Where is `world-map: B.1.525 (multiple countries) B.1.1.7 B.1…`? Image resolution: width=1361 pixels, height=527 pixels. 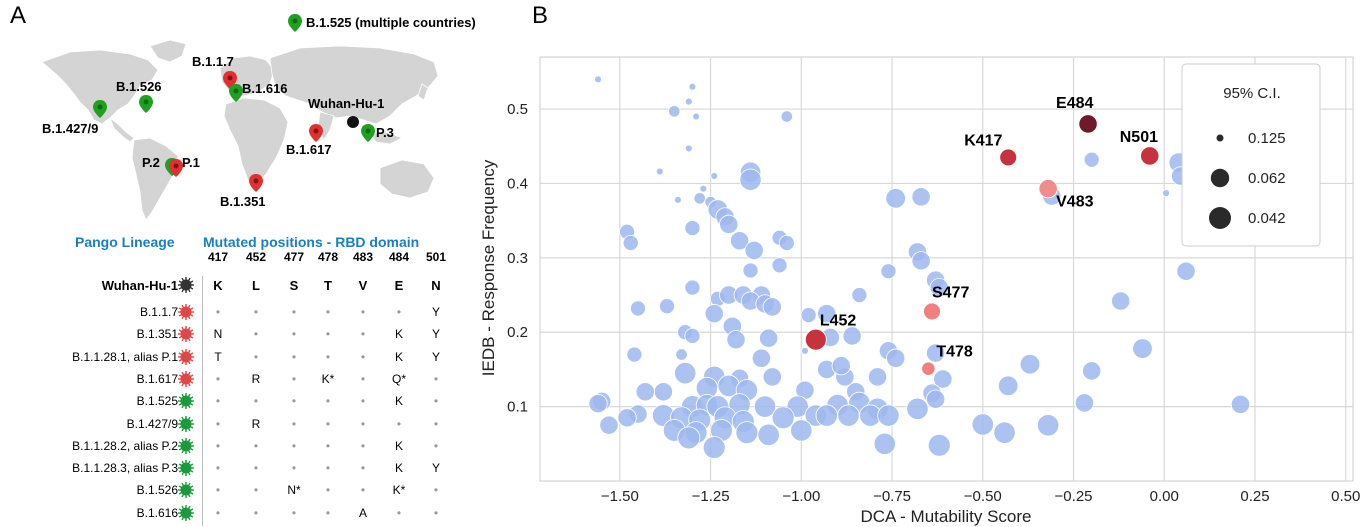 world-map: B.1.525 (multiple countries) B.1.1.7 B.1… is located at coordinates (258, 117).